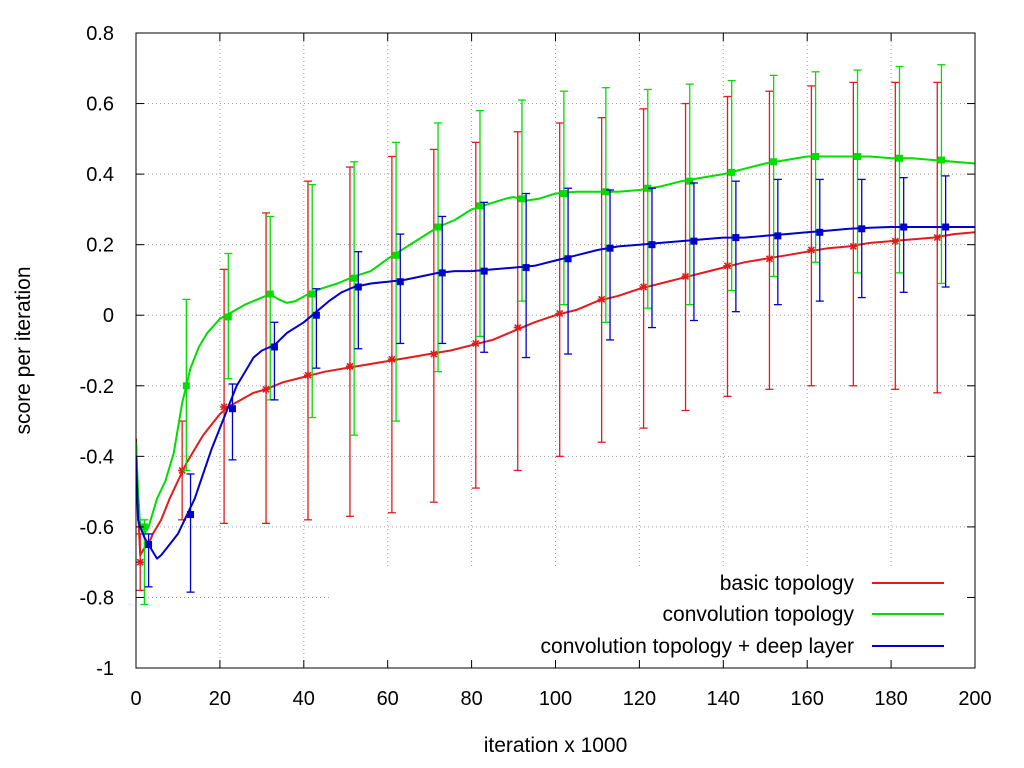  I want to click on y-tick-label: -1, so click(105, 669).